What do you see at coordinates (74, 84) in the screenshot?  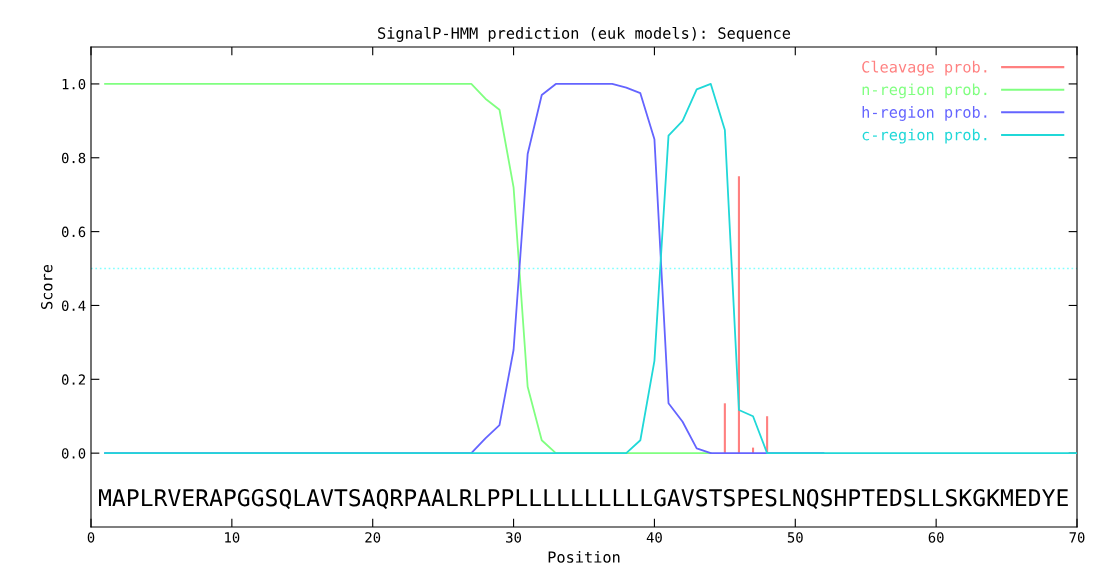 I see `y-tick-label: 1.0` at bounding box center [74, 84].